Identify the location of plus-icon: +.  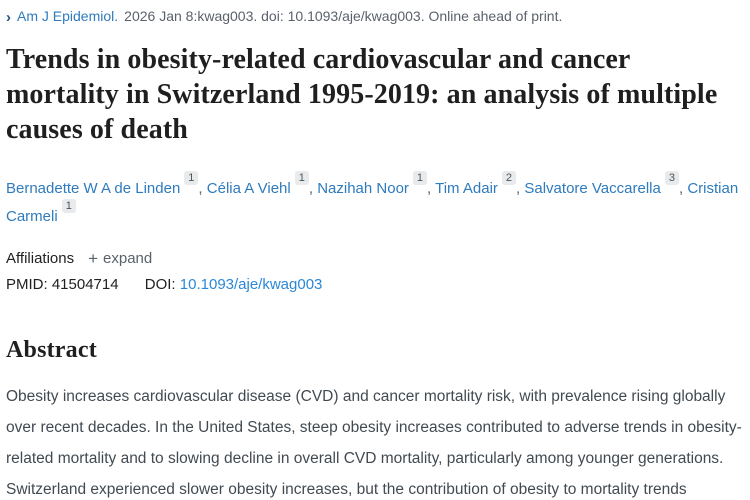
(93, 258).